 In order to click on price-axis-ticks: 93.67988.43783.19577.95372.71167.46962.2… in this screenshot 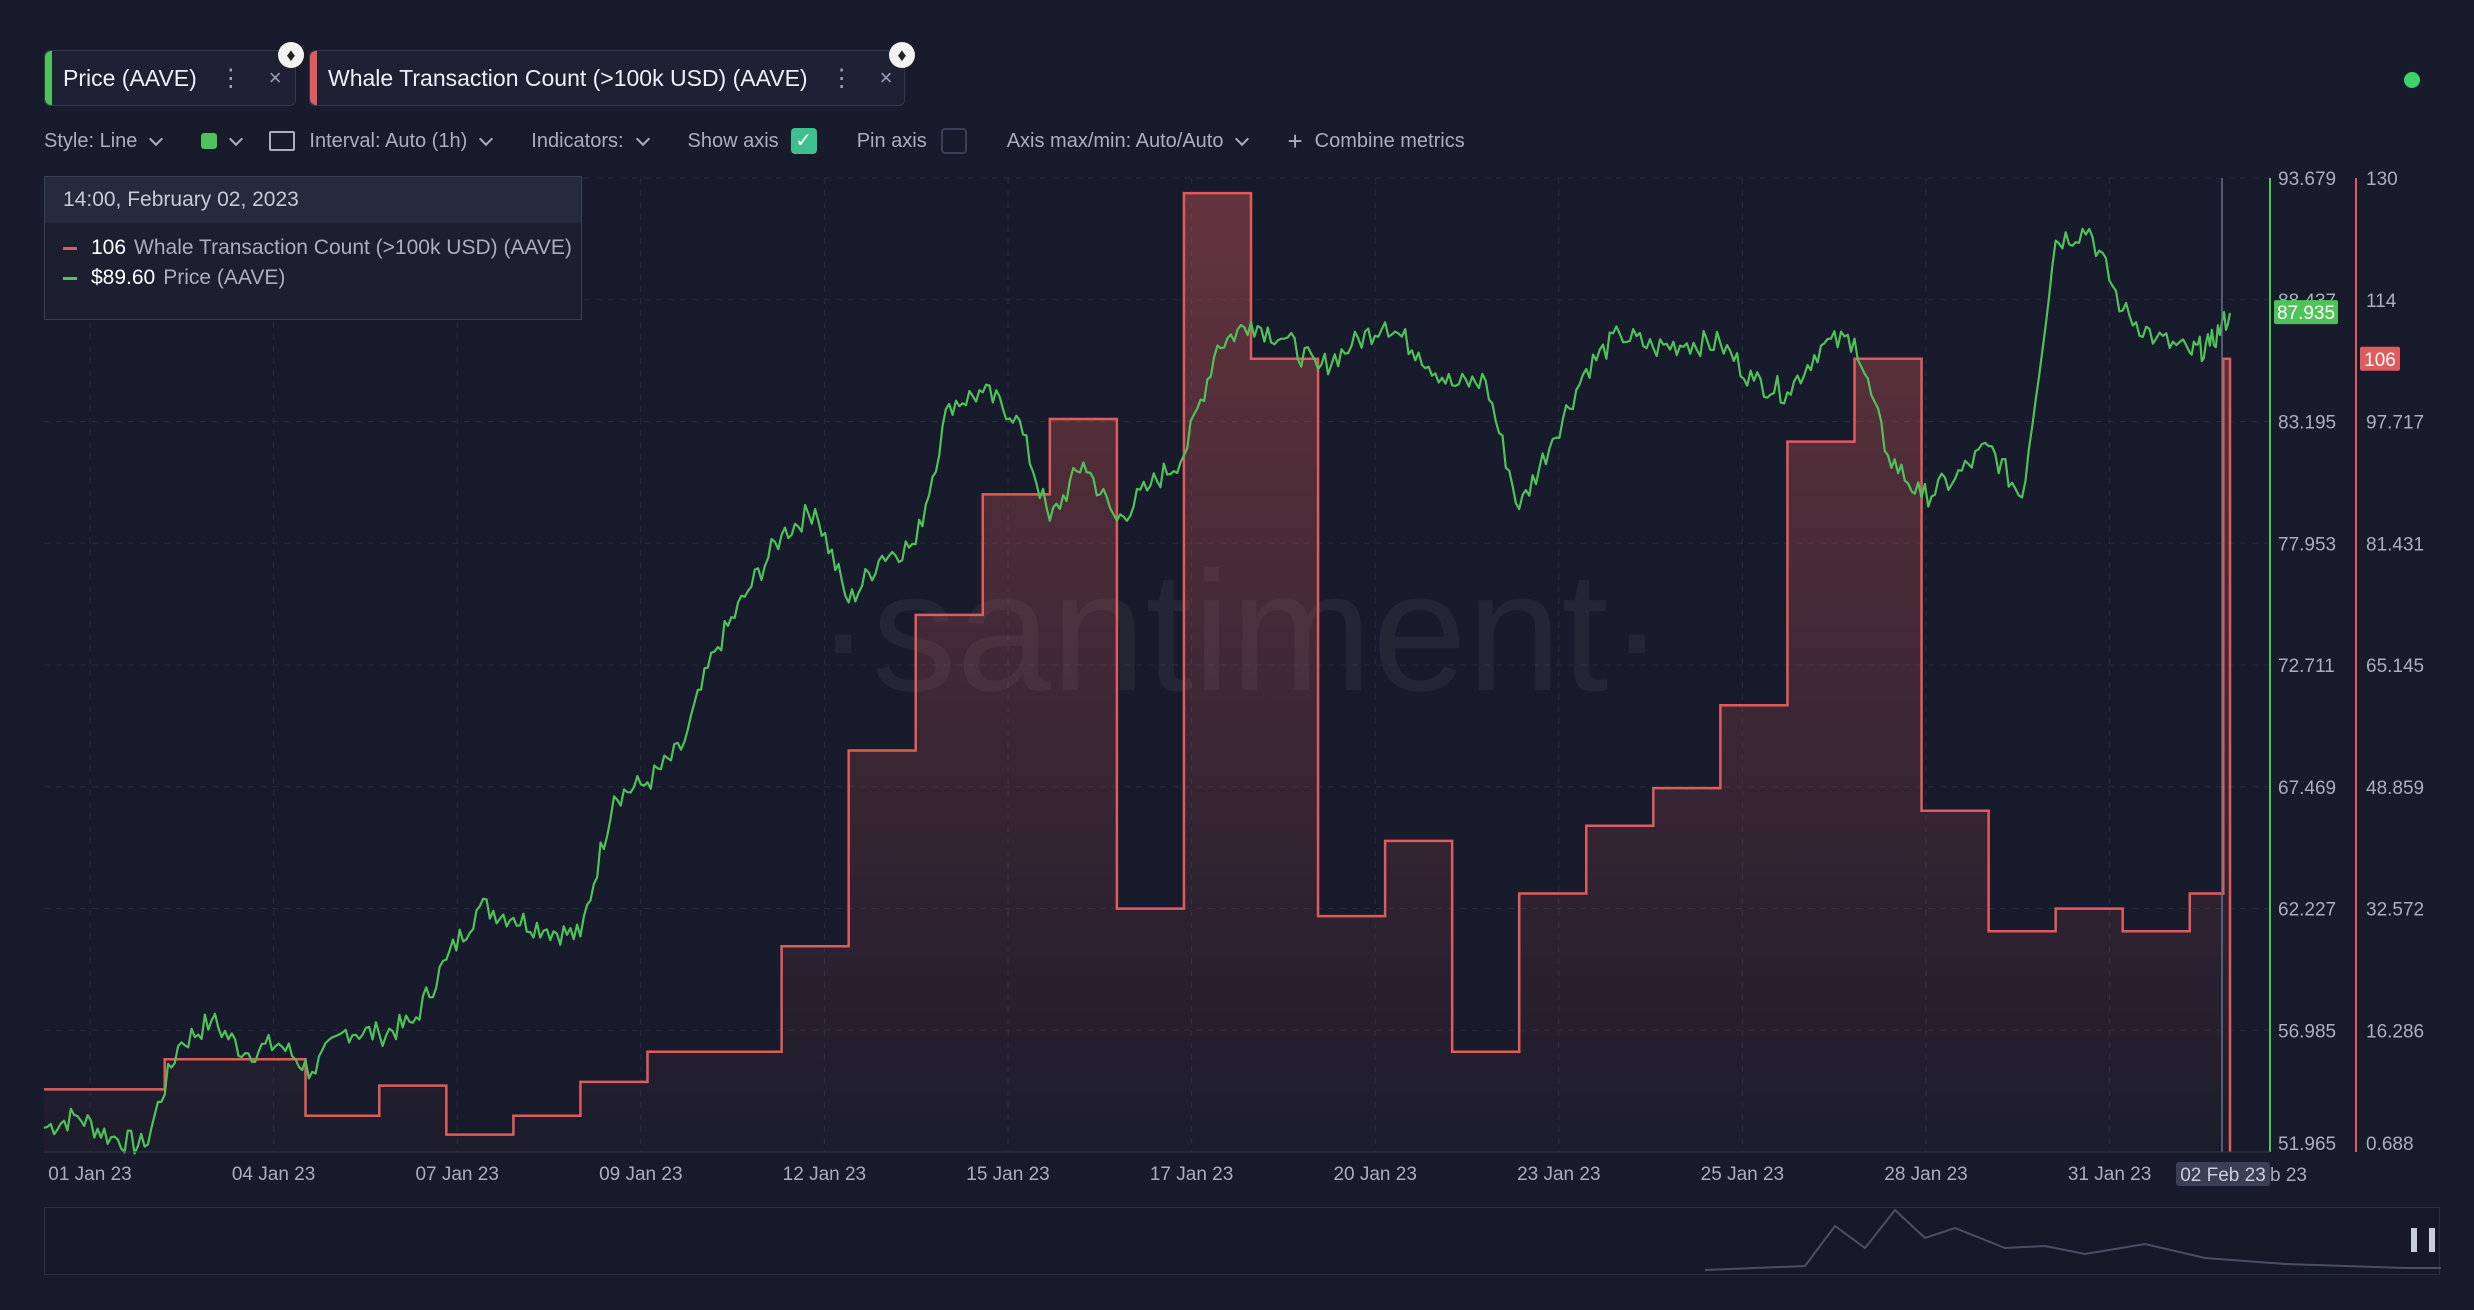, I will do `click(2307, 662)`.